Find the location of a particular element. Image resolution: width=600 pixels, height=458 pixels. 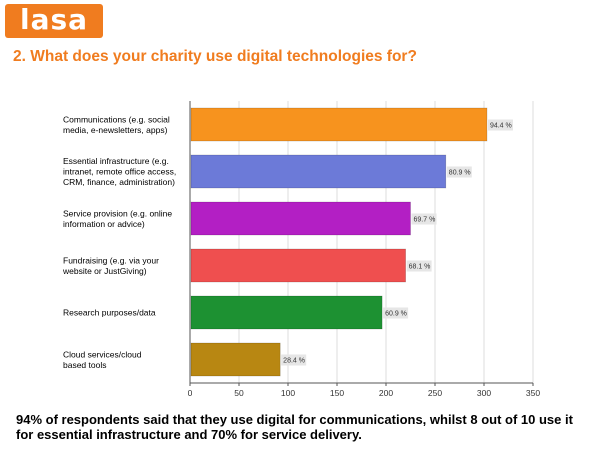

value-label: 68.1 % is located at coordinates (420, 267).